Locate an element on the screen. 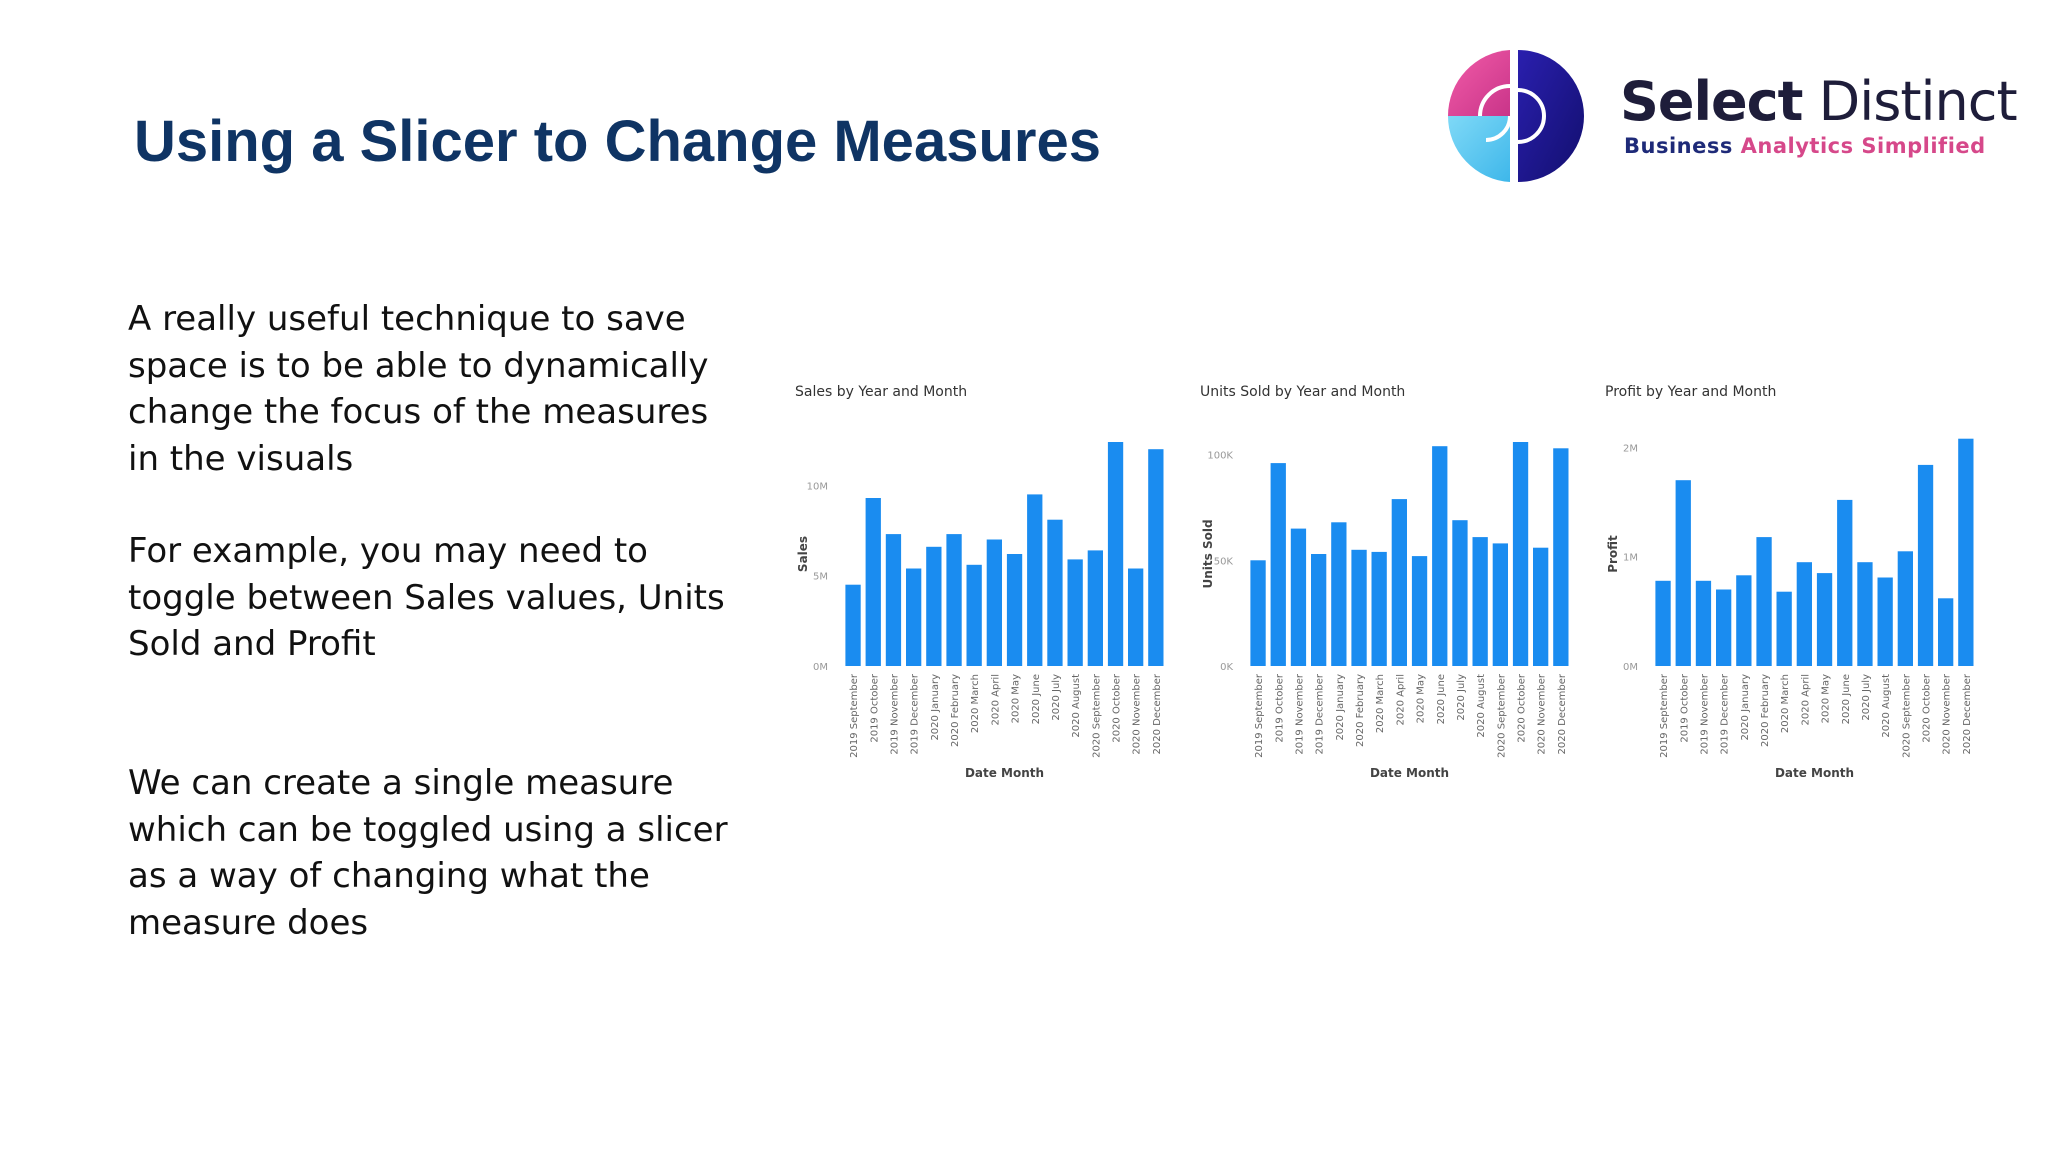 The image size is (2048, 1152). y-tick-label: 5M is located at coordinates (820, 577).